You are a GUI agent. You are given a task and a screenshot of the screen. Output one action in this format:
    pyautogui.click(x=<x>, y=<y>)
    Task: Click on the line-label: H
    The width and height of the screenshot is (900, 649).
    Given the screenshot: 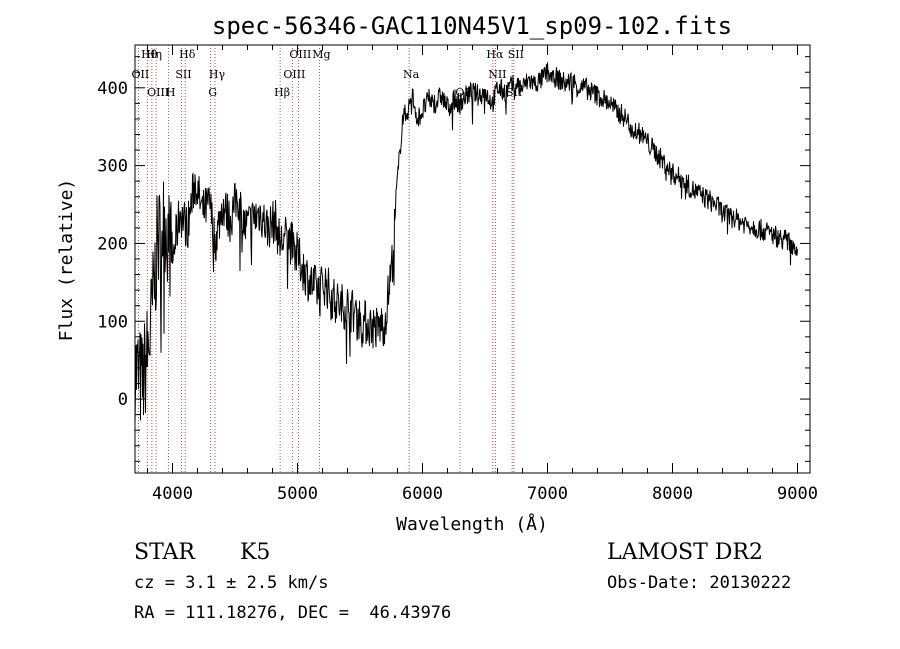 What is the action you would take?
    pyautogui.click(x=171, y=92)
    